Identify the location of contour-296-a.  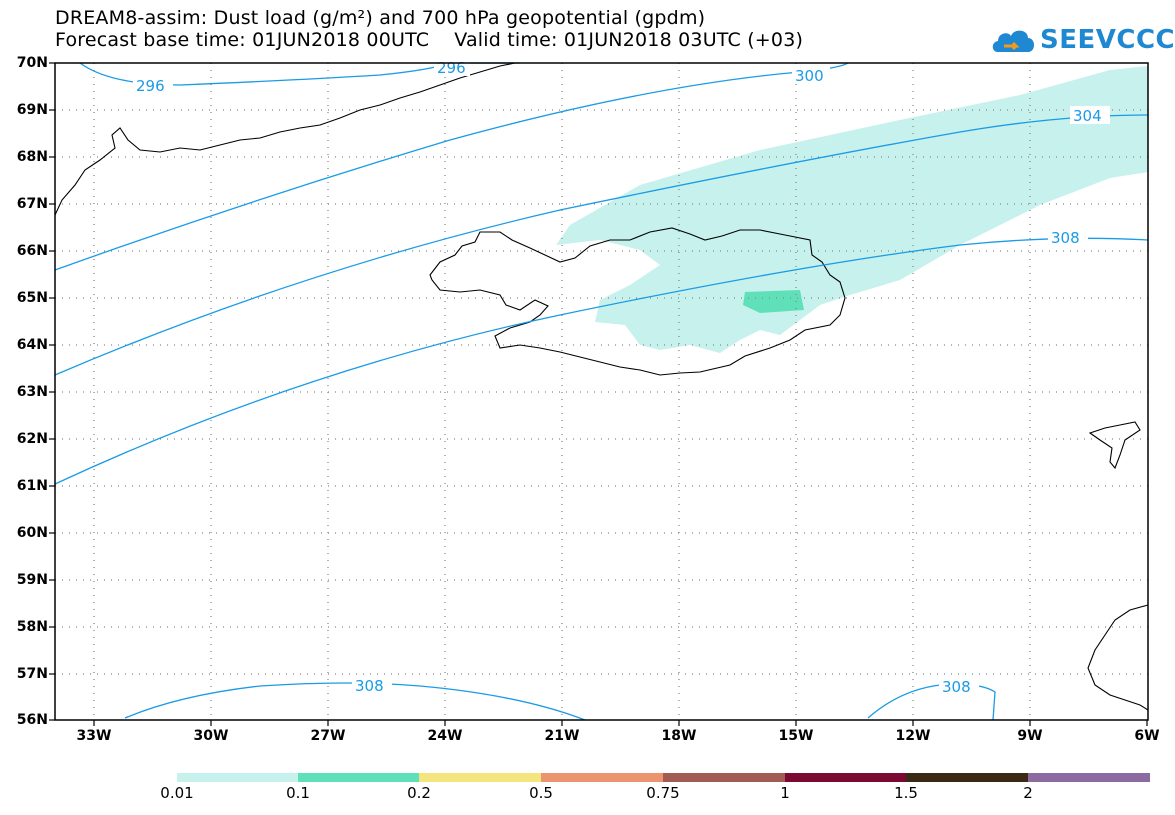
(265, 74).